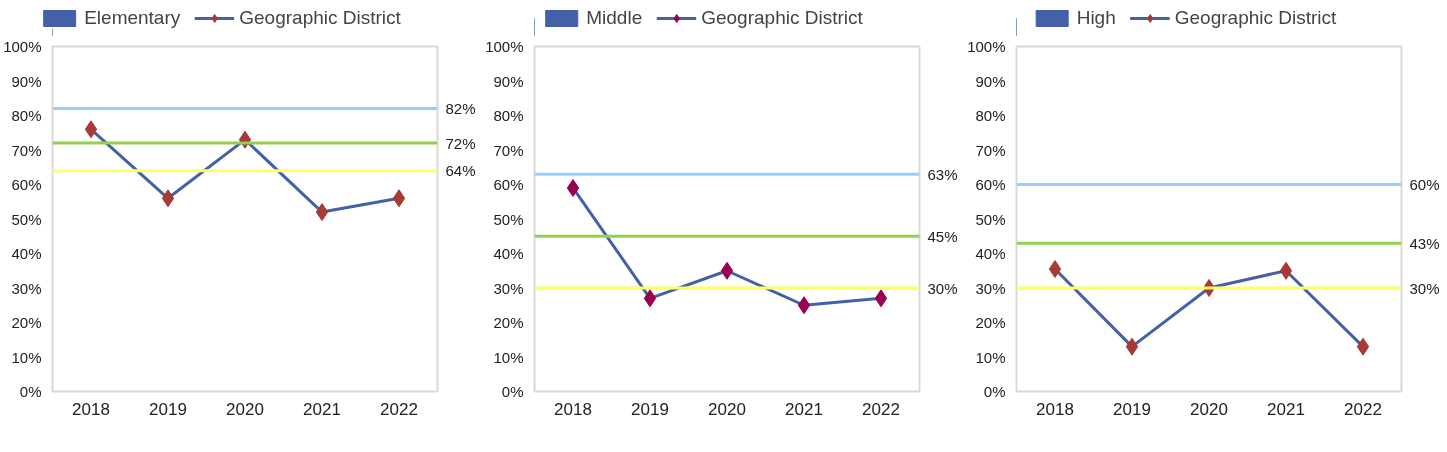 The width and height of the screenshot is (1447, 452). What do you see at coordinates (132, 18) in the screenshot?
I see `legend-label: Elementary` at bounding box center [132, 18].